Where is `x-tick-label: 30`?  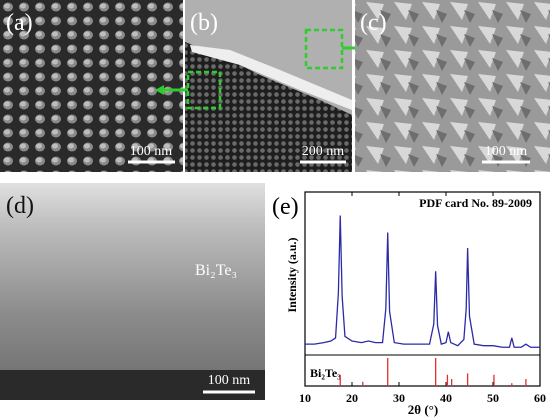 x-tick-label: 30 is located at coordinates (399, 398).